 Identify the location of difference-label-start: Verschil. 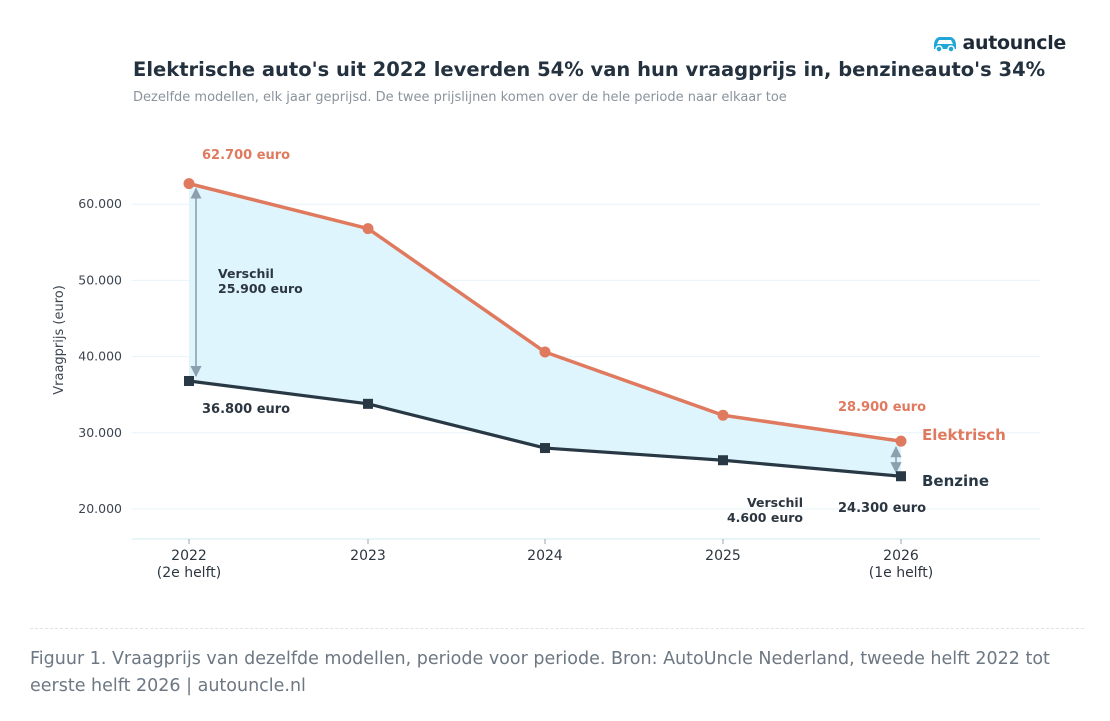
(246, 273).